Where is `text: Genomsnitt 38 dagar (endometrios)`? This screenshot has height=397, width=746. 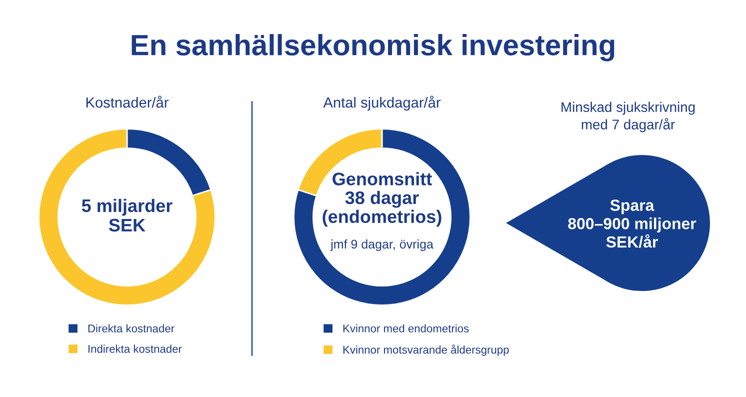
text: Genomsnitt 38 dagar (endometrios) is located at coordinates (382, 199).